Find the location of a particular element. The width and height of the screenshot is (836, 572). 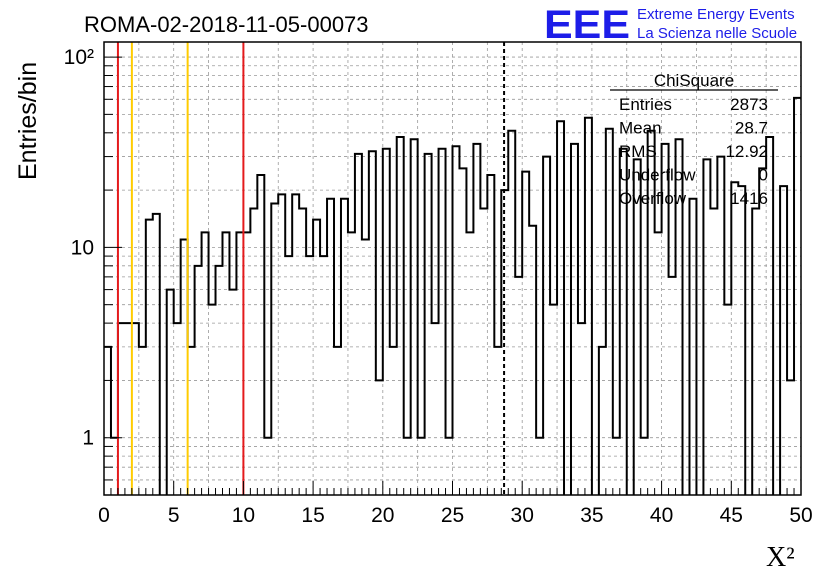

x-axis-label: X² is located at coordinates (780, 557).